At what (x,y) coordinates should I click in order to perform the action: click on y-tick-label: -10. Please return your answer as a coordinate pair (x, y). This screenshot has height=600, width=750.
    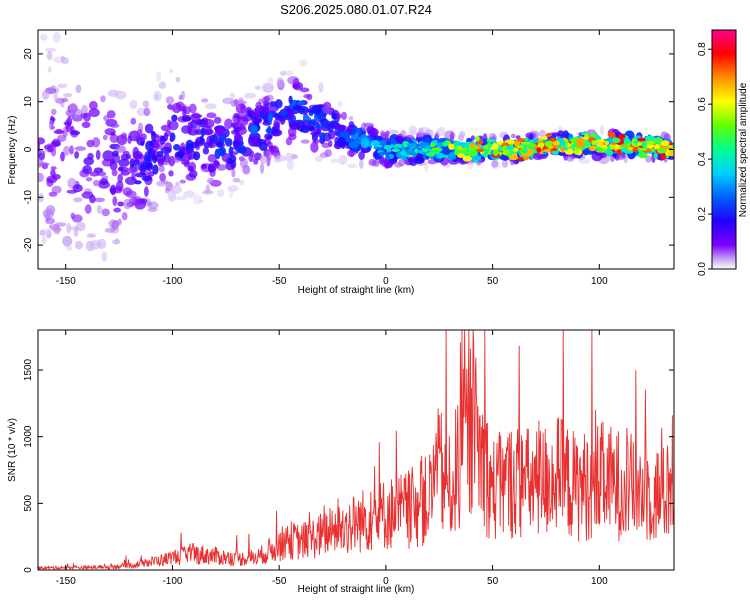
    Looking at the image, I should click on (28, 197).